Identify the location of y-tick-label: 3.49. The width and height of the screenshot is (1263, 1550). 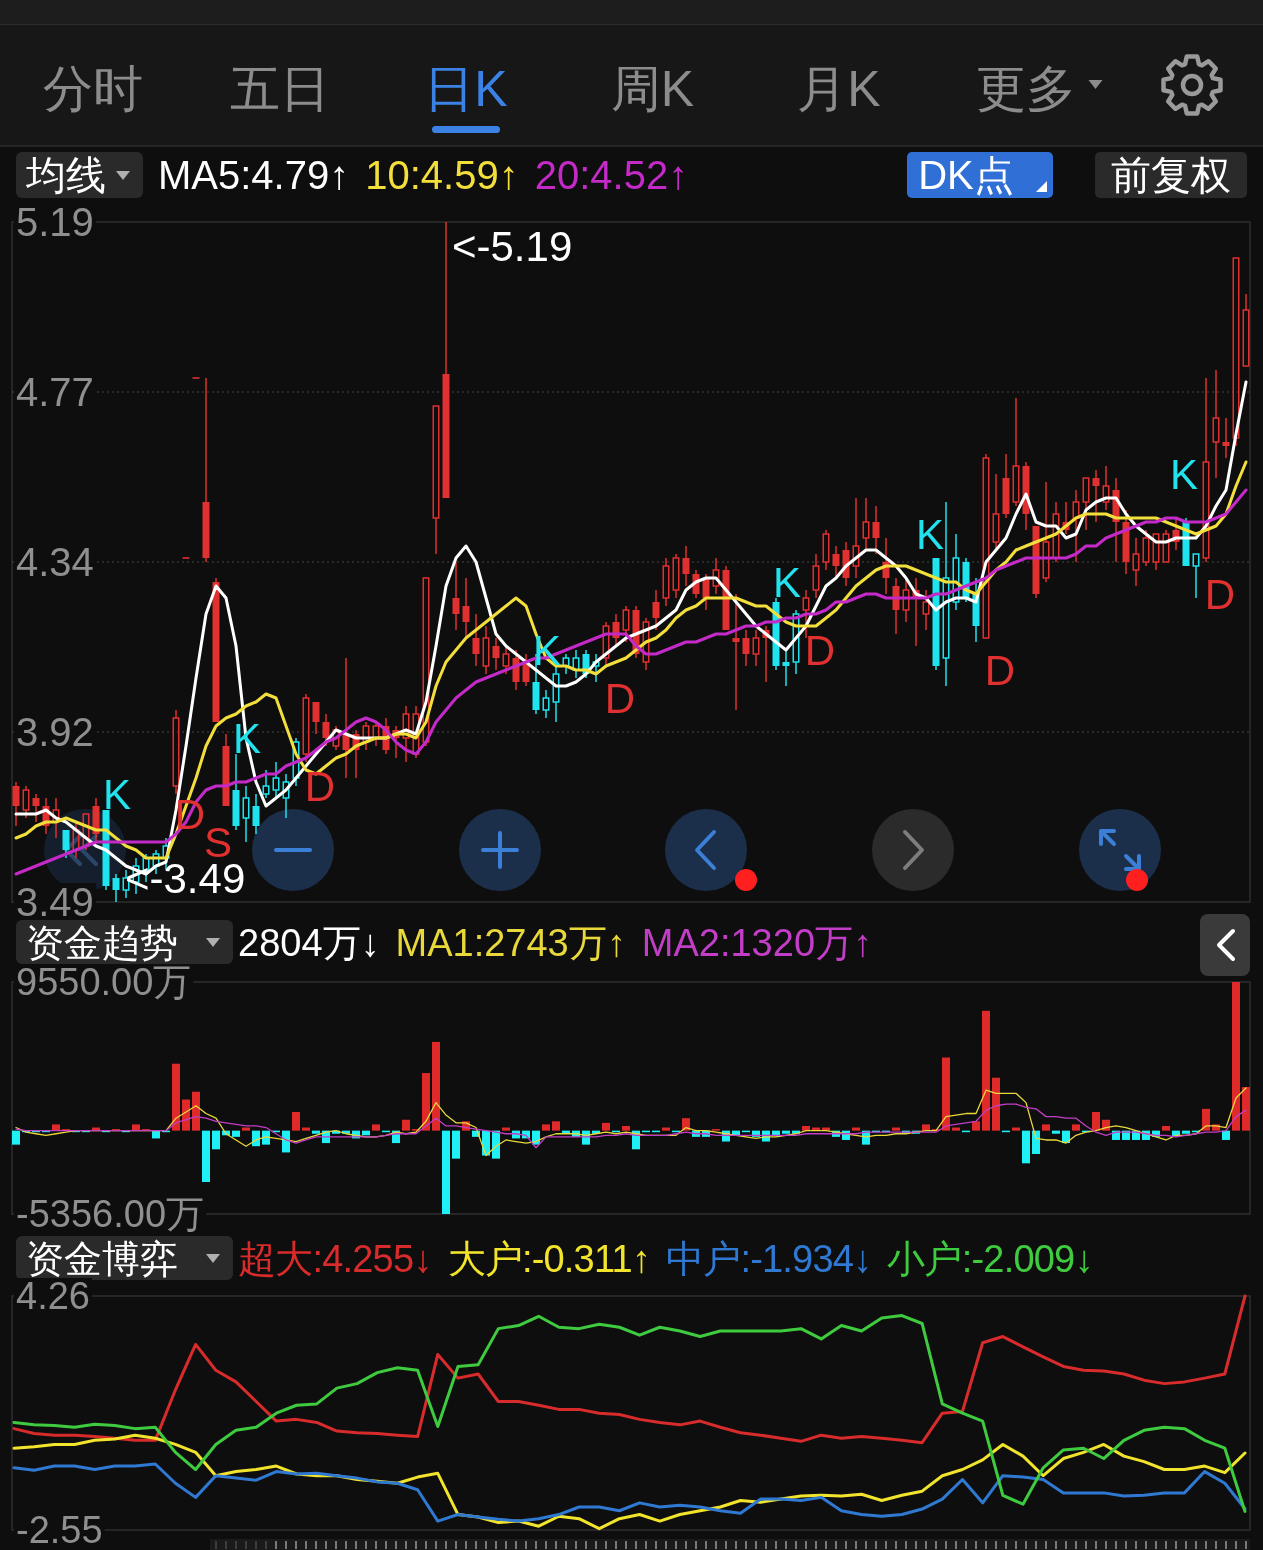
(55, 902).